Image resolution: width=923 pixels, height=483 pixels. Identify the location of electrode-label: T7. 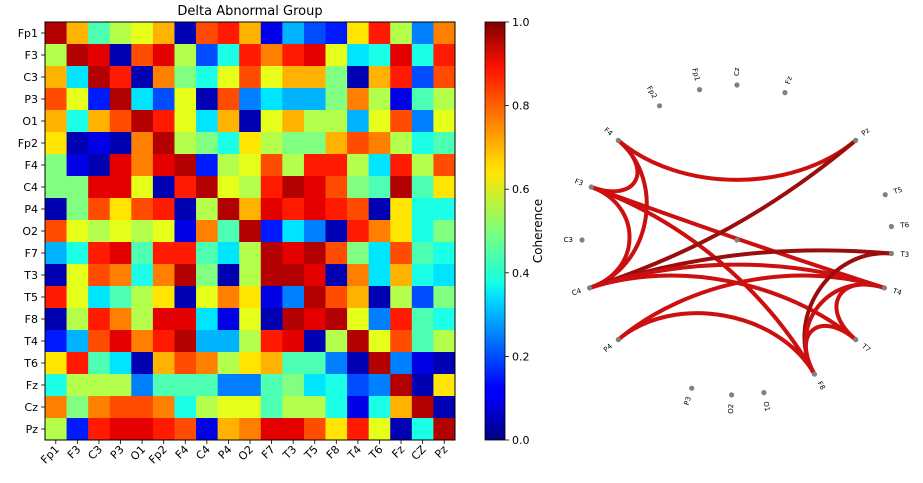
(865, 348).